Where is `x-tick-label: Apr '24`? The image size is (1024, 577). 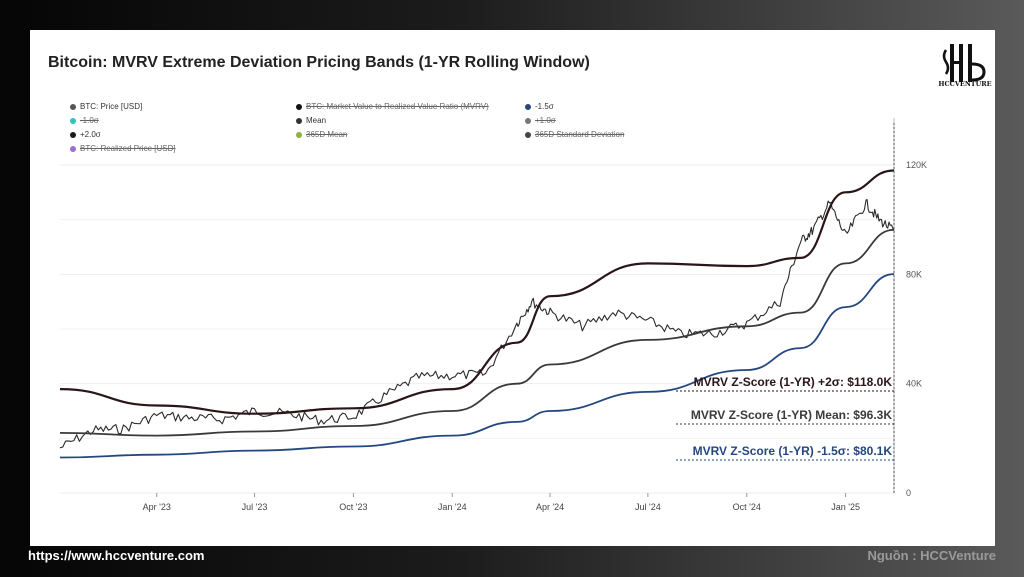
x-tick-label: Apr '24 is located at coordinates (550, 507).